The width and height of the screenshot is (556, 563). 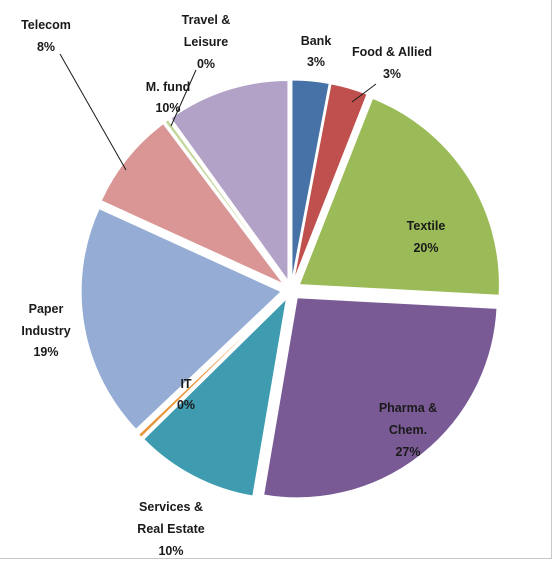 I want to click on slice-label: Services & Real Estate 10%, so click(x=170, y=529).